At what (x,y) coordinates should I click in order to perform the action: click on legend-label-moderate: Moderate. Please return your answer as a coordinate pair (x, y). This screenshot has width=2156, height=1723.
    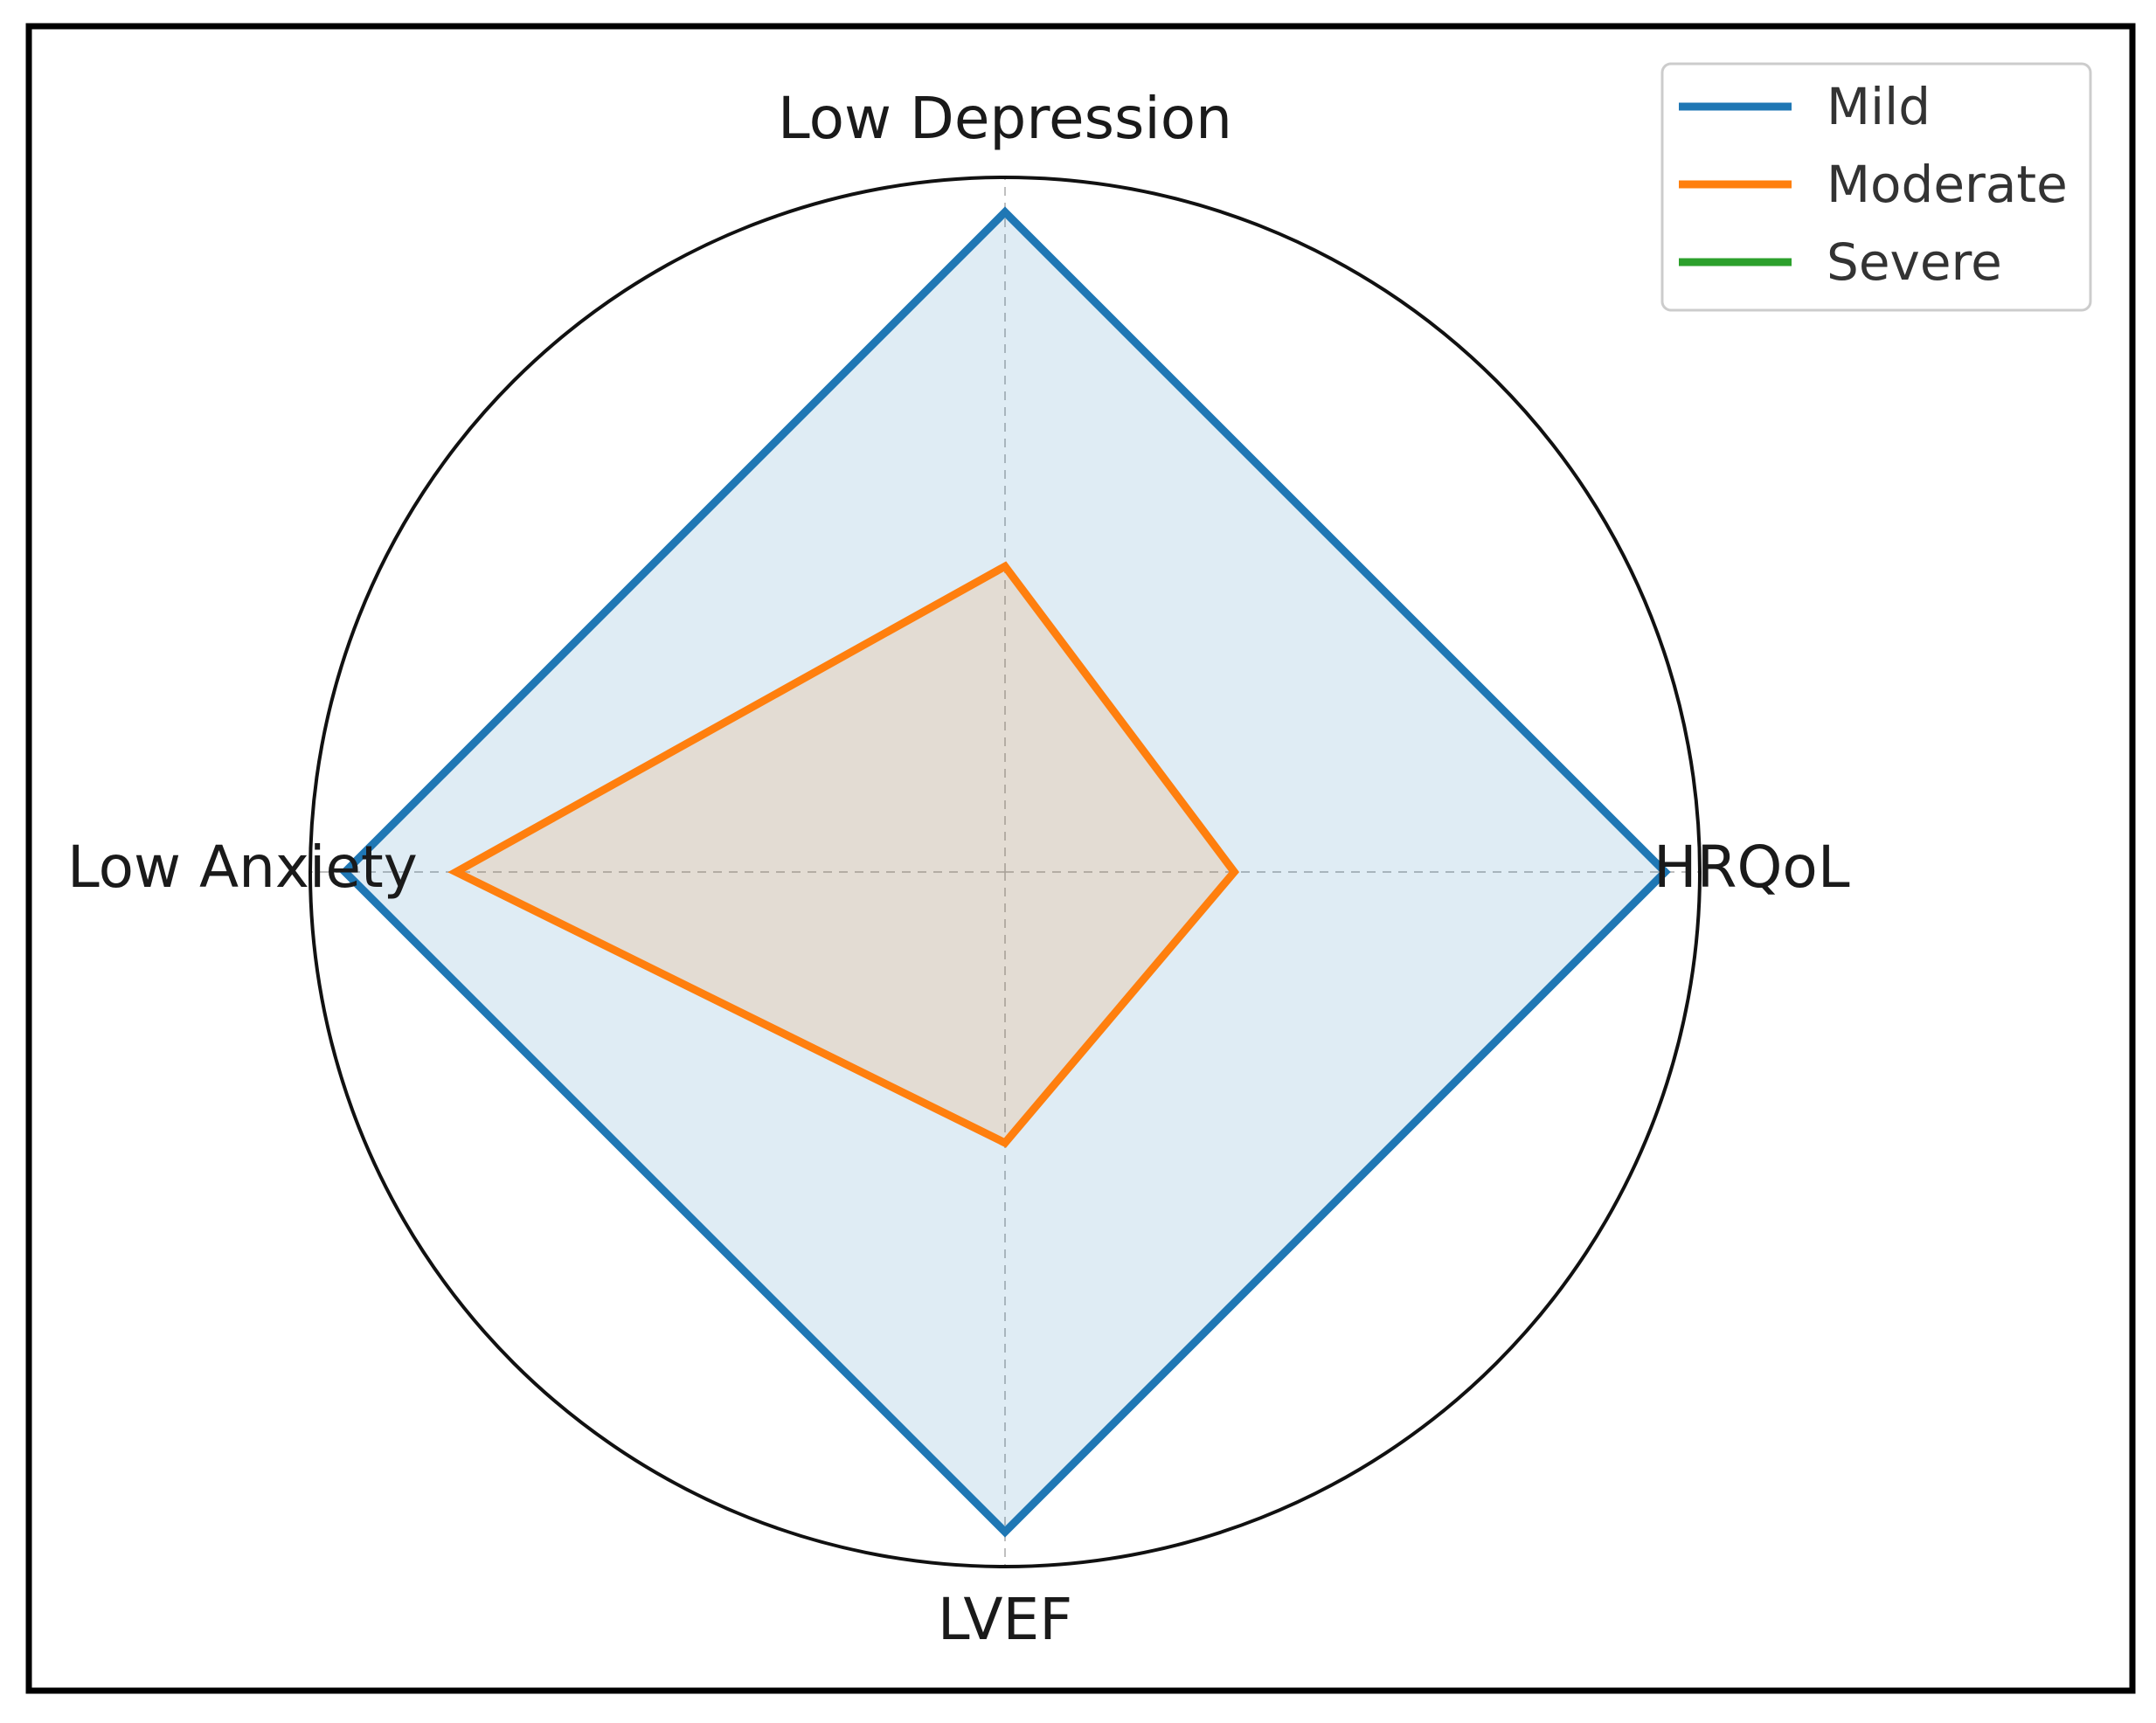
    Looking at the image, I should click on (1947, 184).